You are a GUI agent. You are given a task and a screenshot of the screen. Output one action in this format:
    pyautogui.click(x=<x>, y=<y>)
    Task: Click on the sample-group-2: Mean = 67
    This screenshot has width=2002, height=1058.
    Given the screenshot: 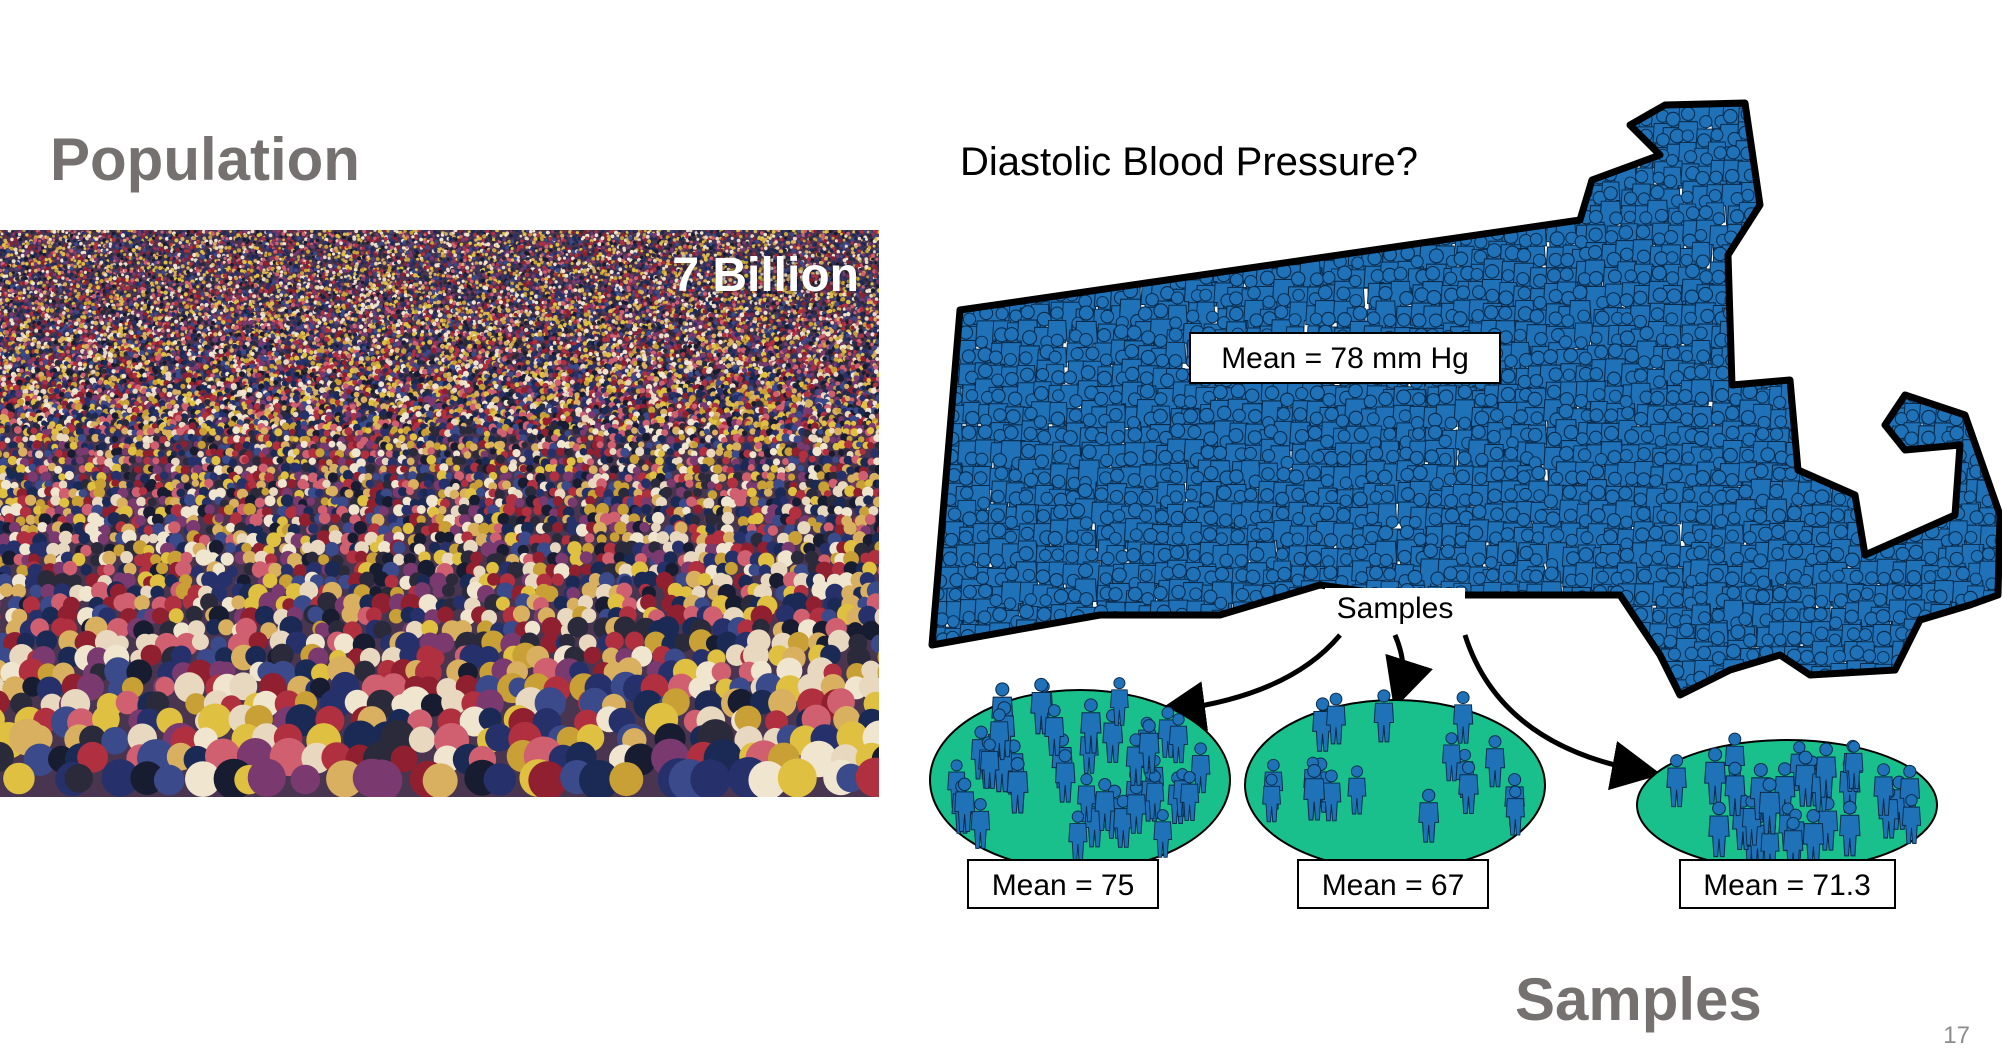 What is the action you would take?
    pyautogui.click(x=1395, y=799)
    